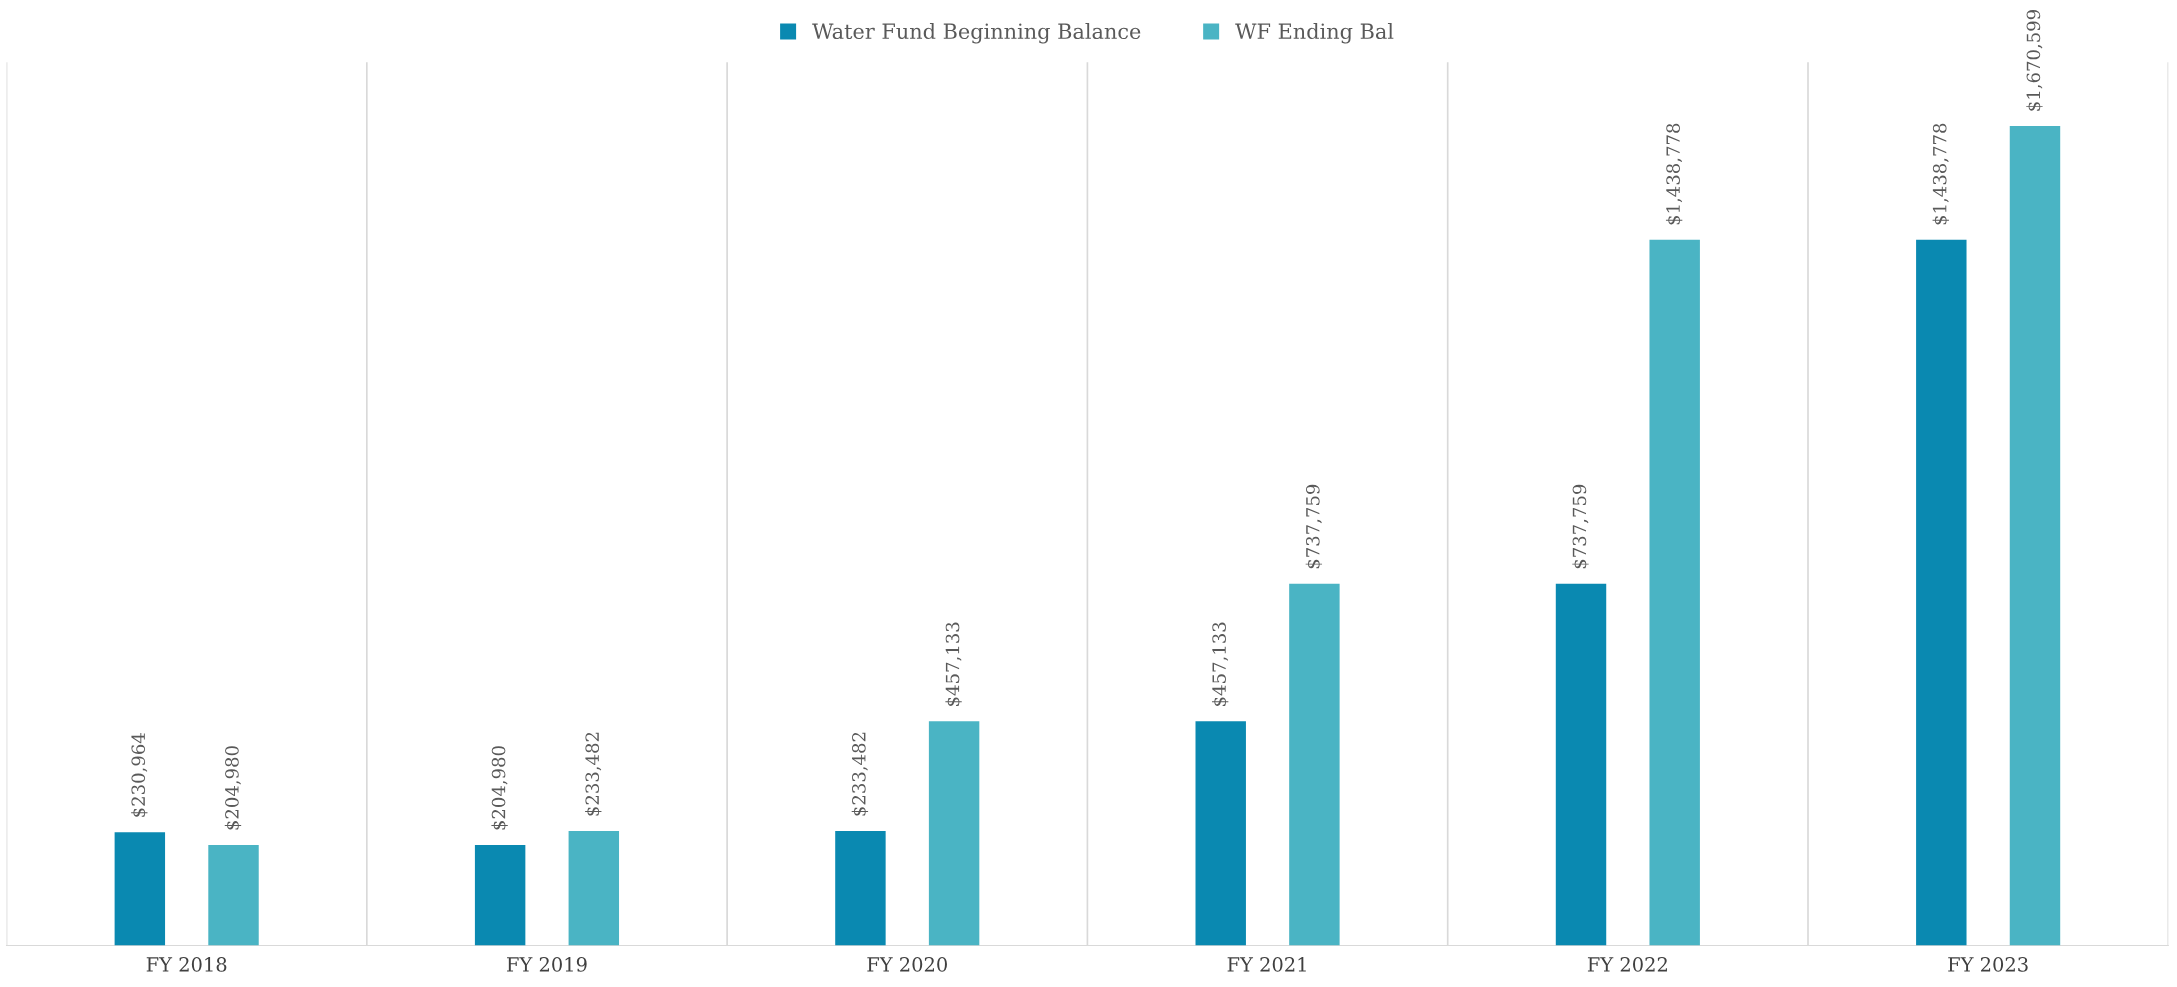  What do you see at coordinates (2034, 60) in the screenshot?
I see `data-label: $1,670,599` at bounding box center [2034, 60].